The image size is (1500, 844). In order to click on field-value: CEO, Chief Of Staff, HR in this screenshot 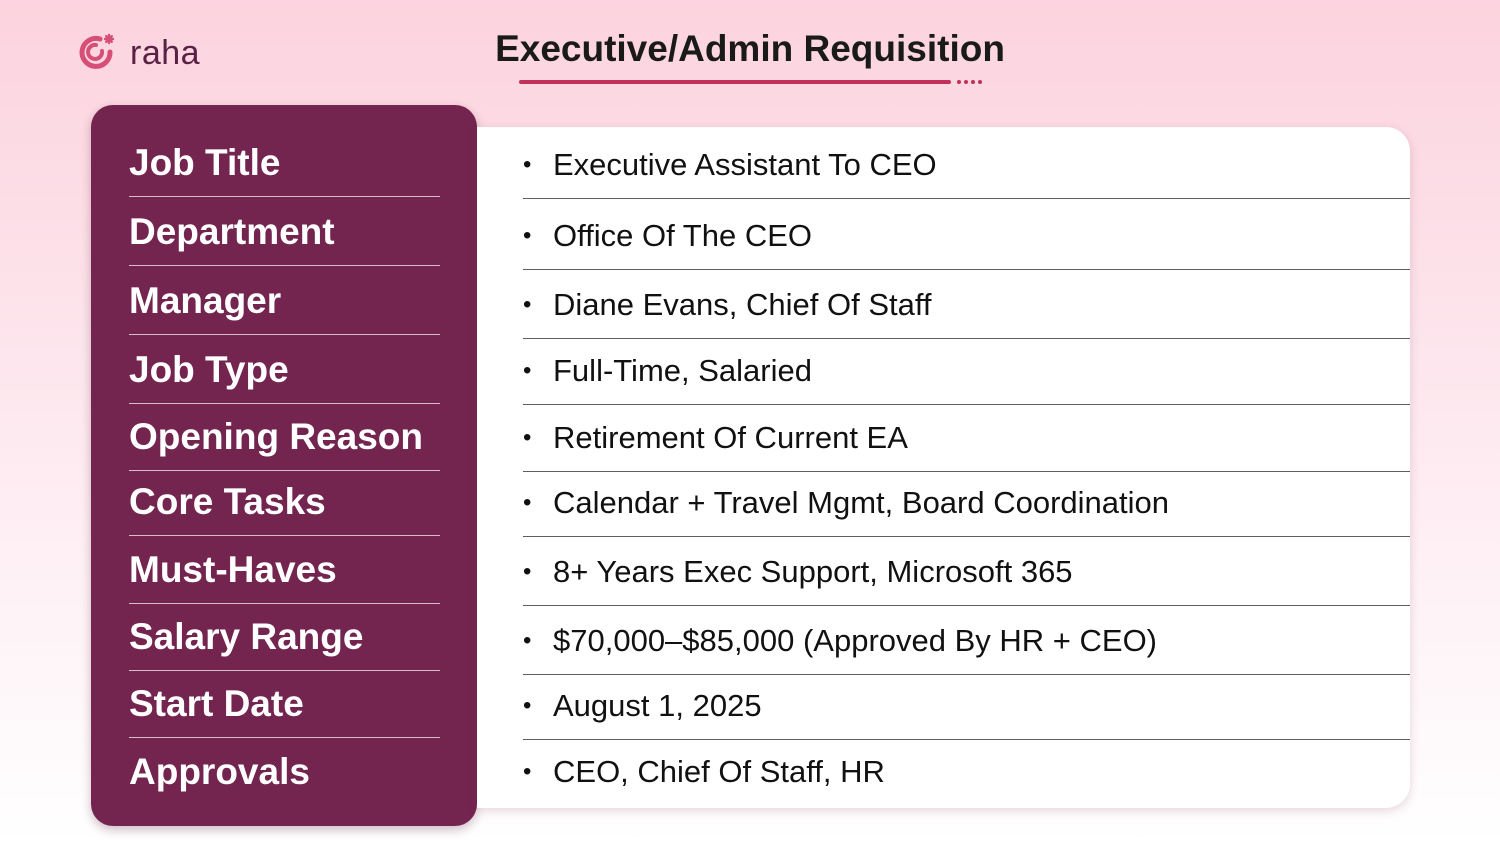, I will do `click(719, 771)`.